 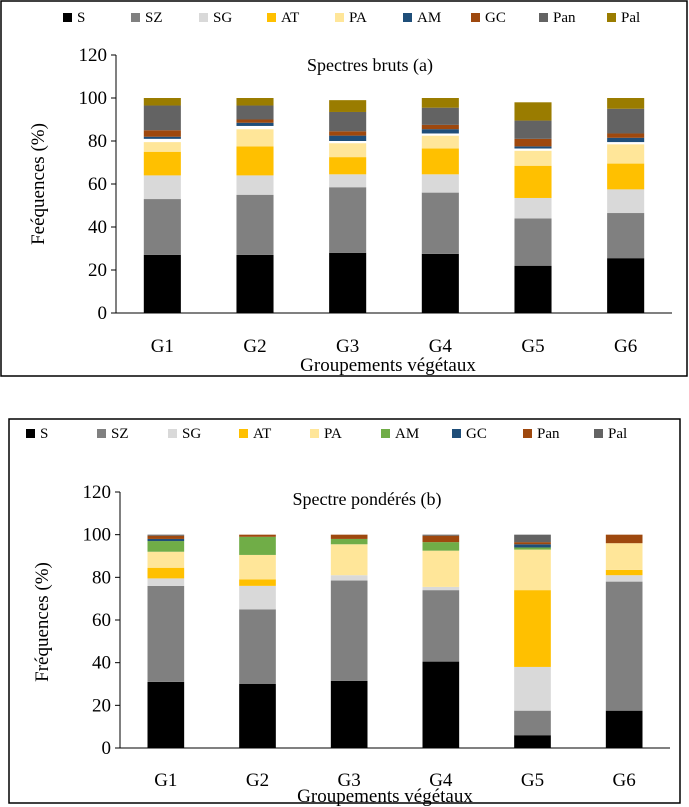 What do you see at coordinates (257, 780) in the screenshot?
I see `x-tick-label: G2` at bounding box center [257, 780].